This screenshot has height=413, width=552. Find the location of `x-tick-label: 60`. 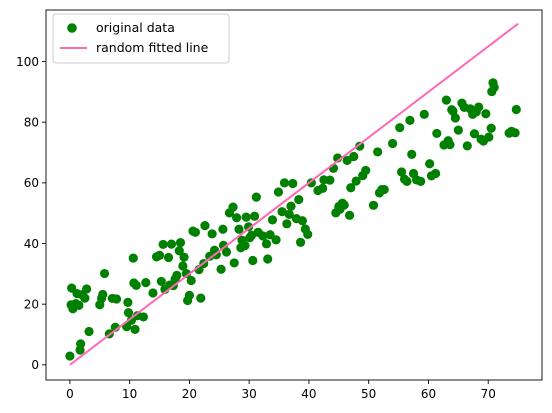

x-tick-label: 60 is located at coordinates (428, 394).